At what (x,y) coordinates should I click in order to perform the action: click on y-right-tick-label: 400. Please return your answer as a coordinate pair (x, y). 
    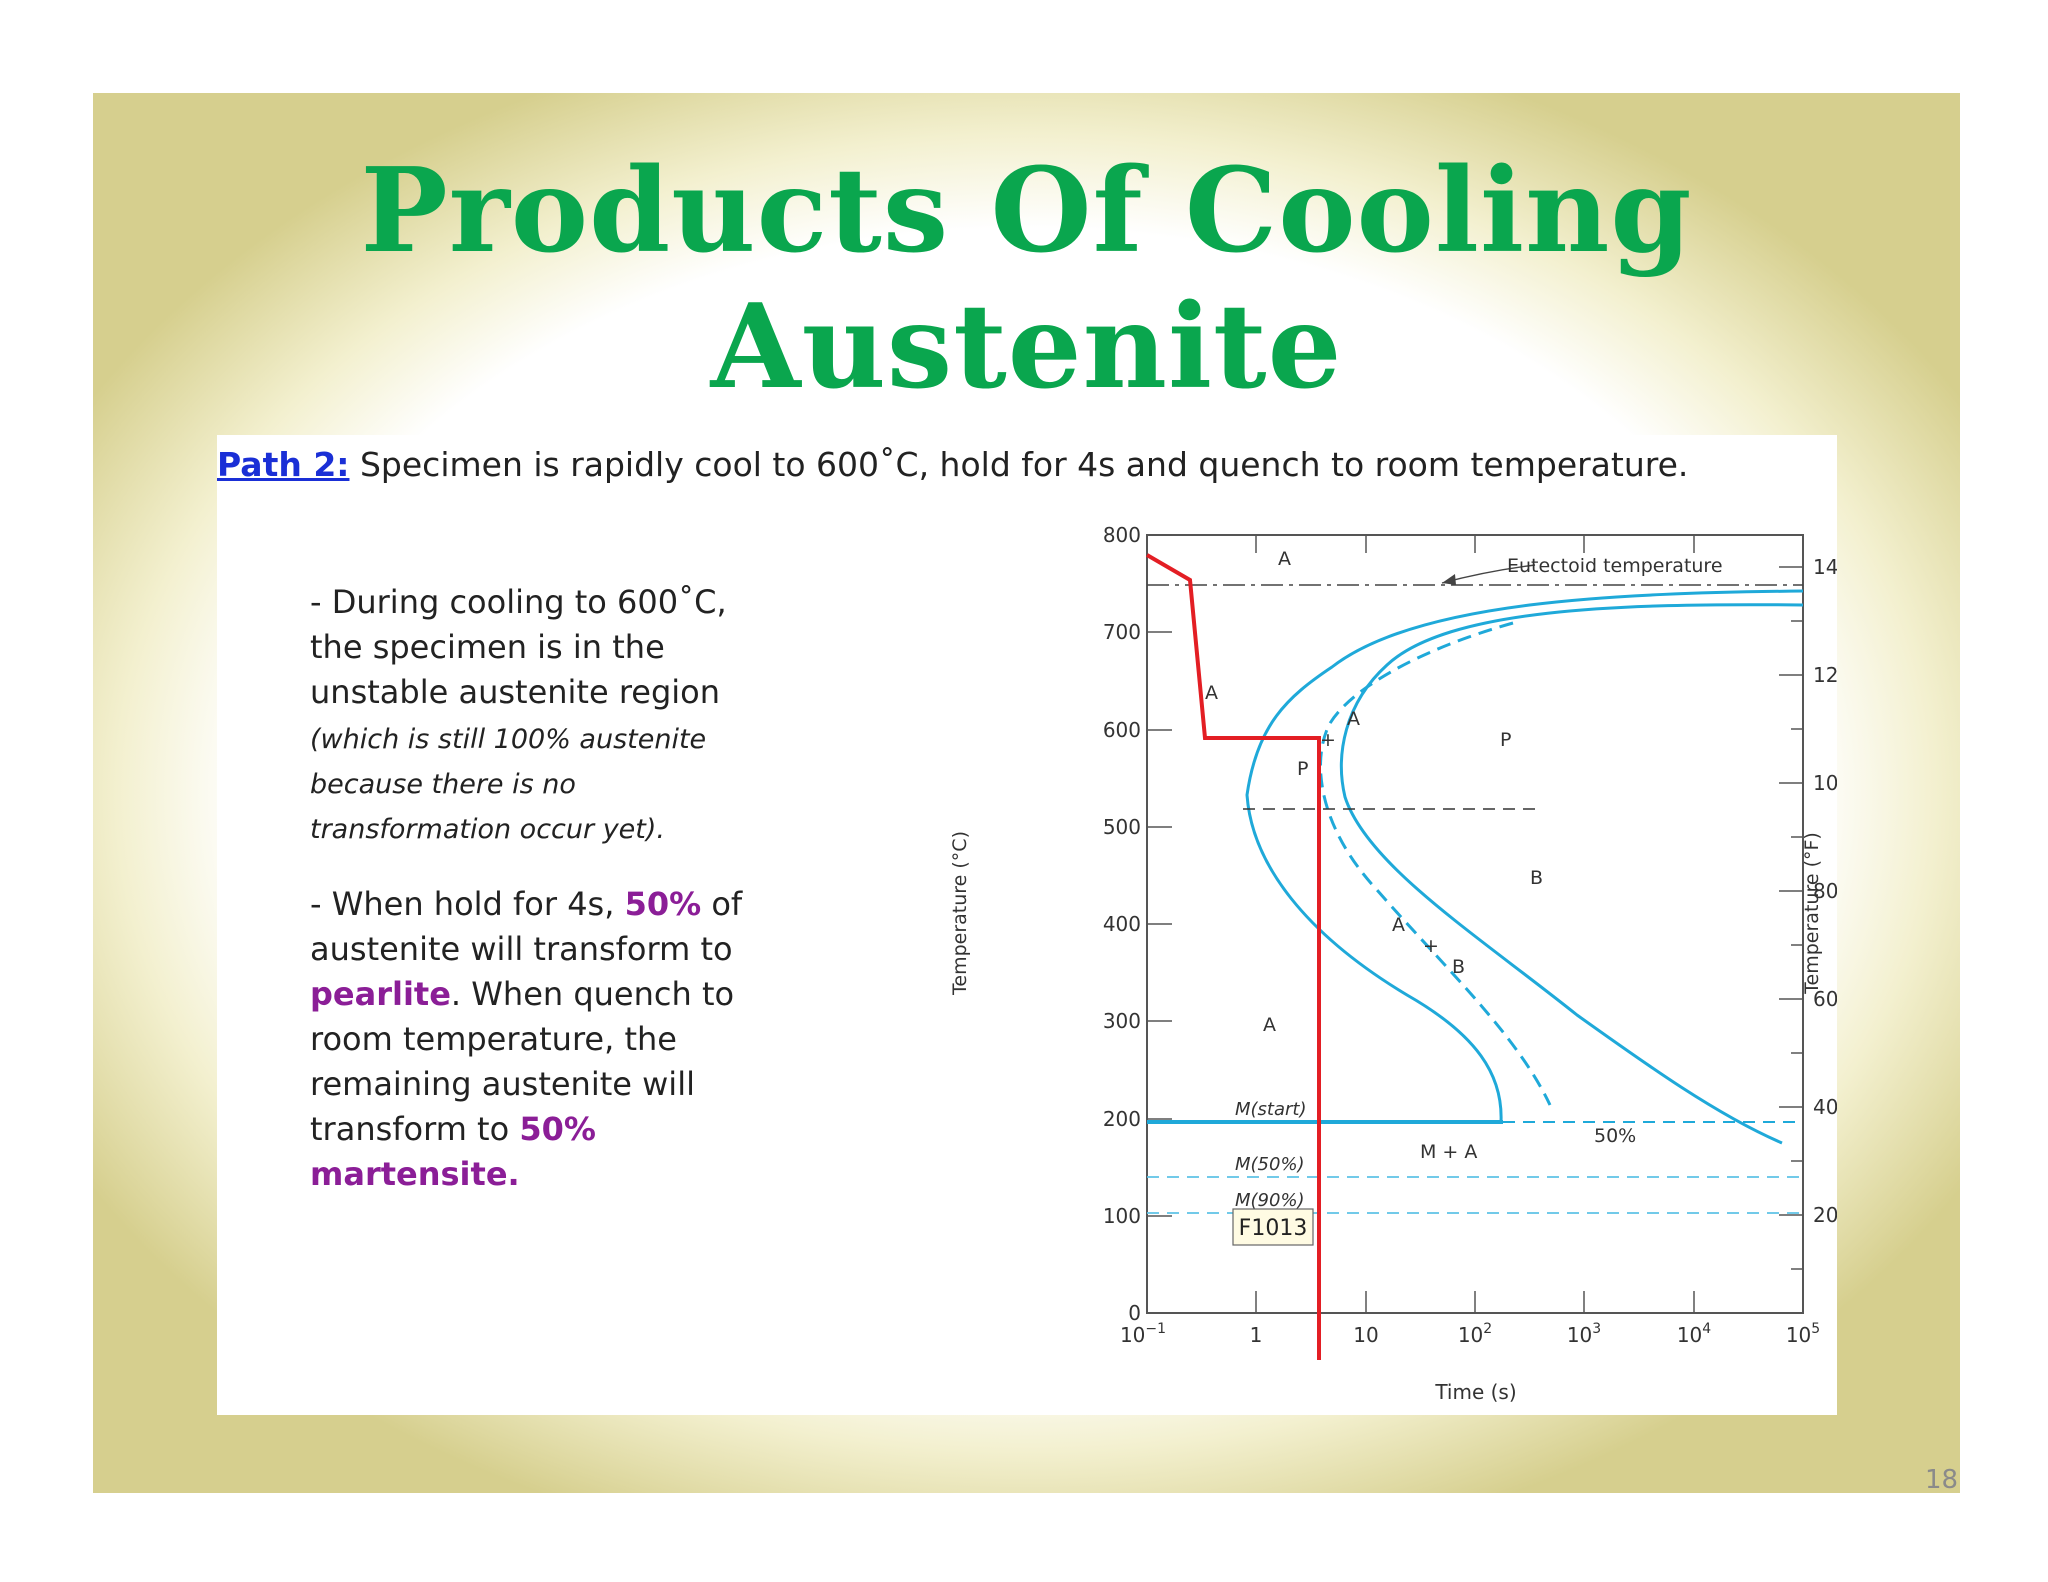
    Looking at the image, I should click on (1825, 1107).